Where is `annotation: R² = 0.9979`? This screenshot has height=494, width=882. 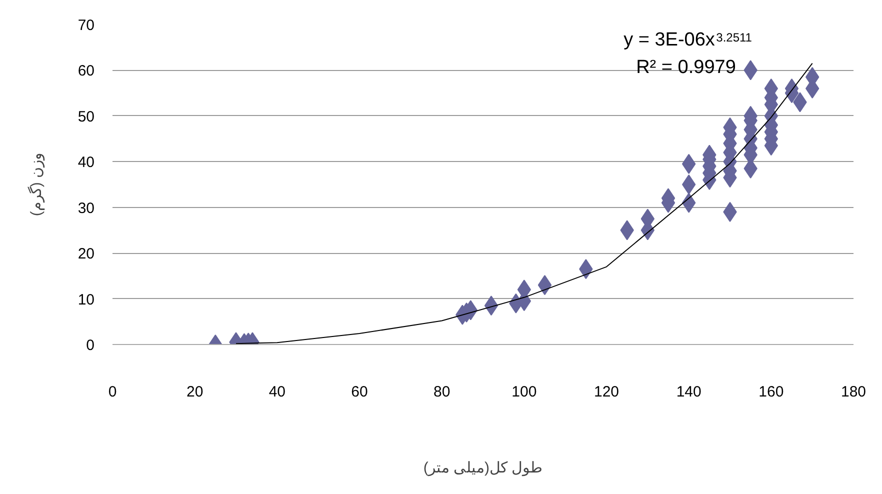
annotation: R² = 0.9979 is located at coordinates (686, 67).